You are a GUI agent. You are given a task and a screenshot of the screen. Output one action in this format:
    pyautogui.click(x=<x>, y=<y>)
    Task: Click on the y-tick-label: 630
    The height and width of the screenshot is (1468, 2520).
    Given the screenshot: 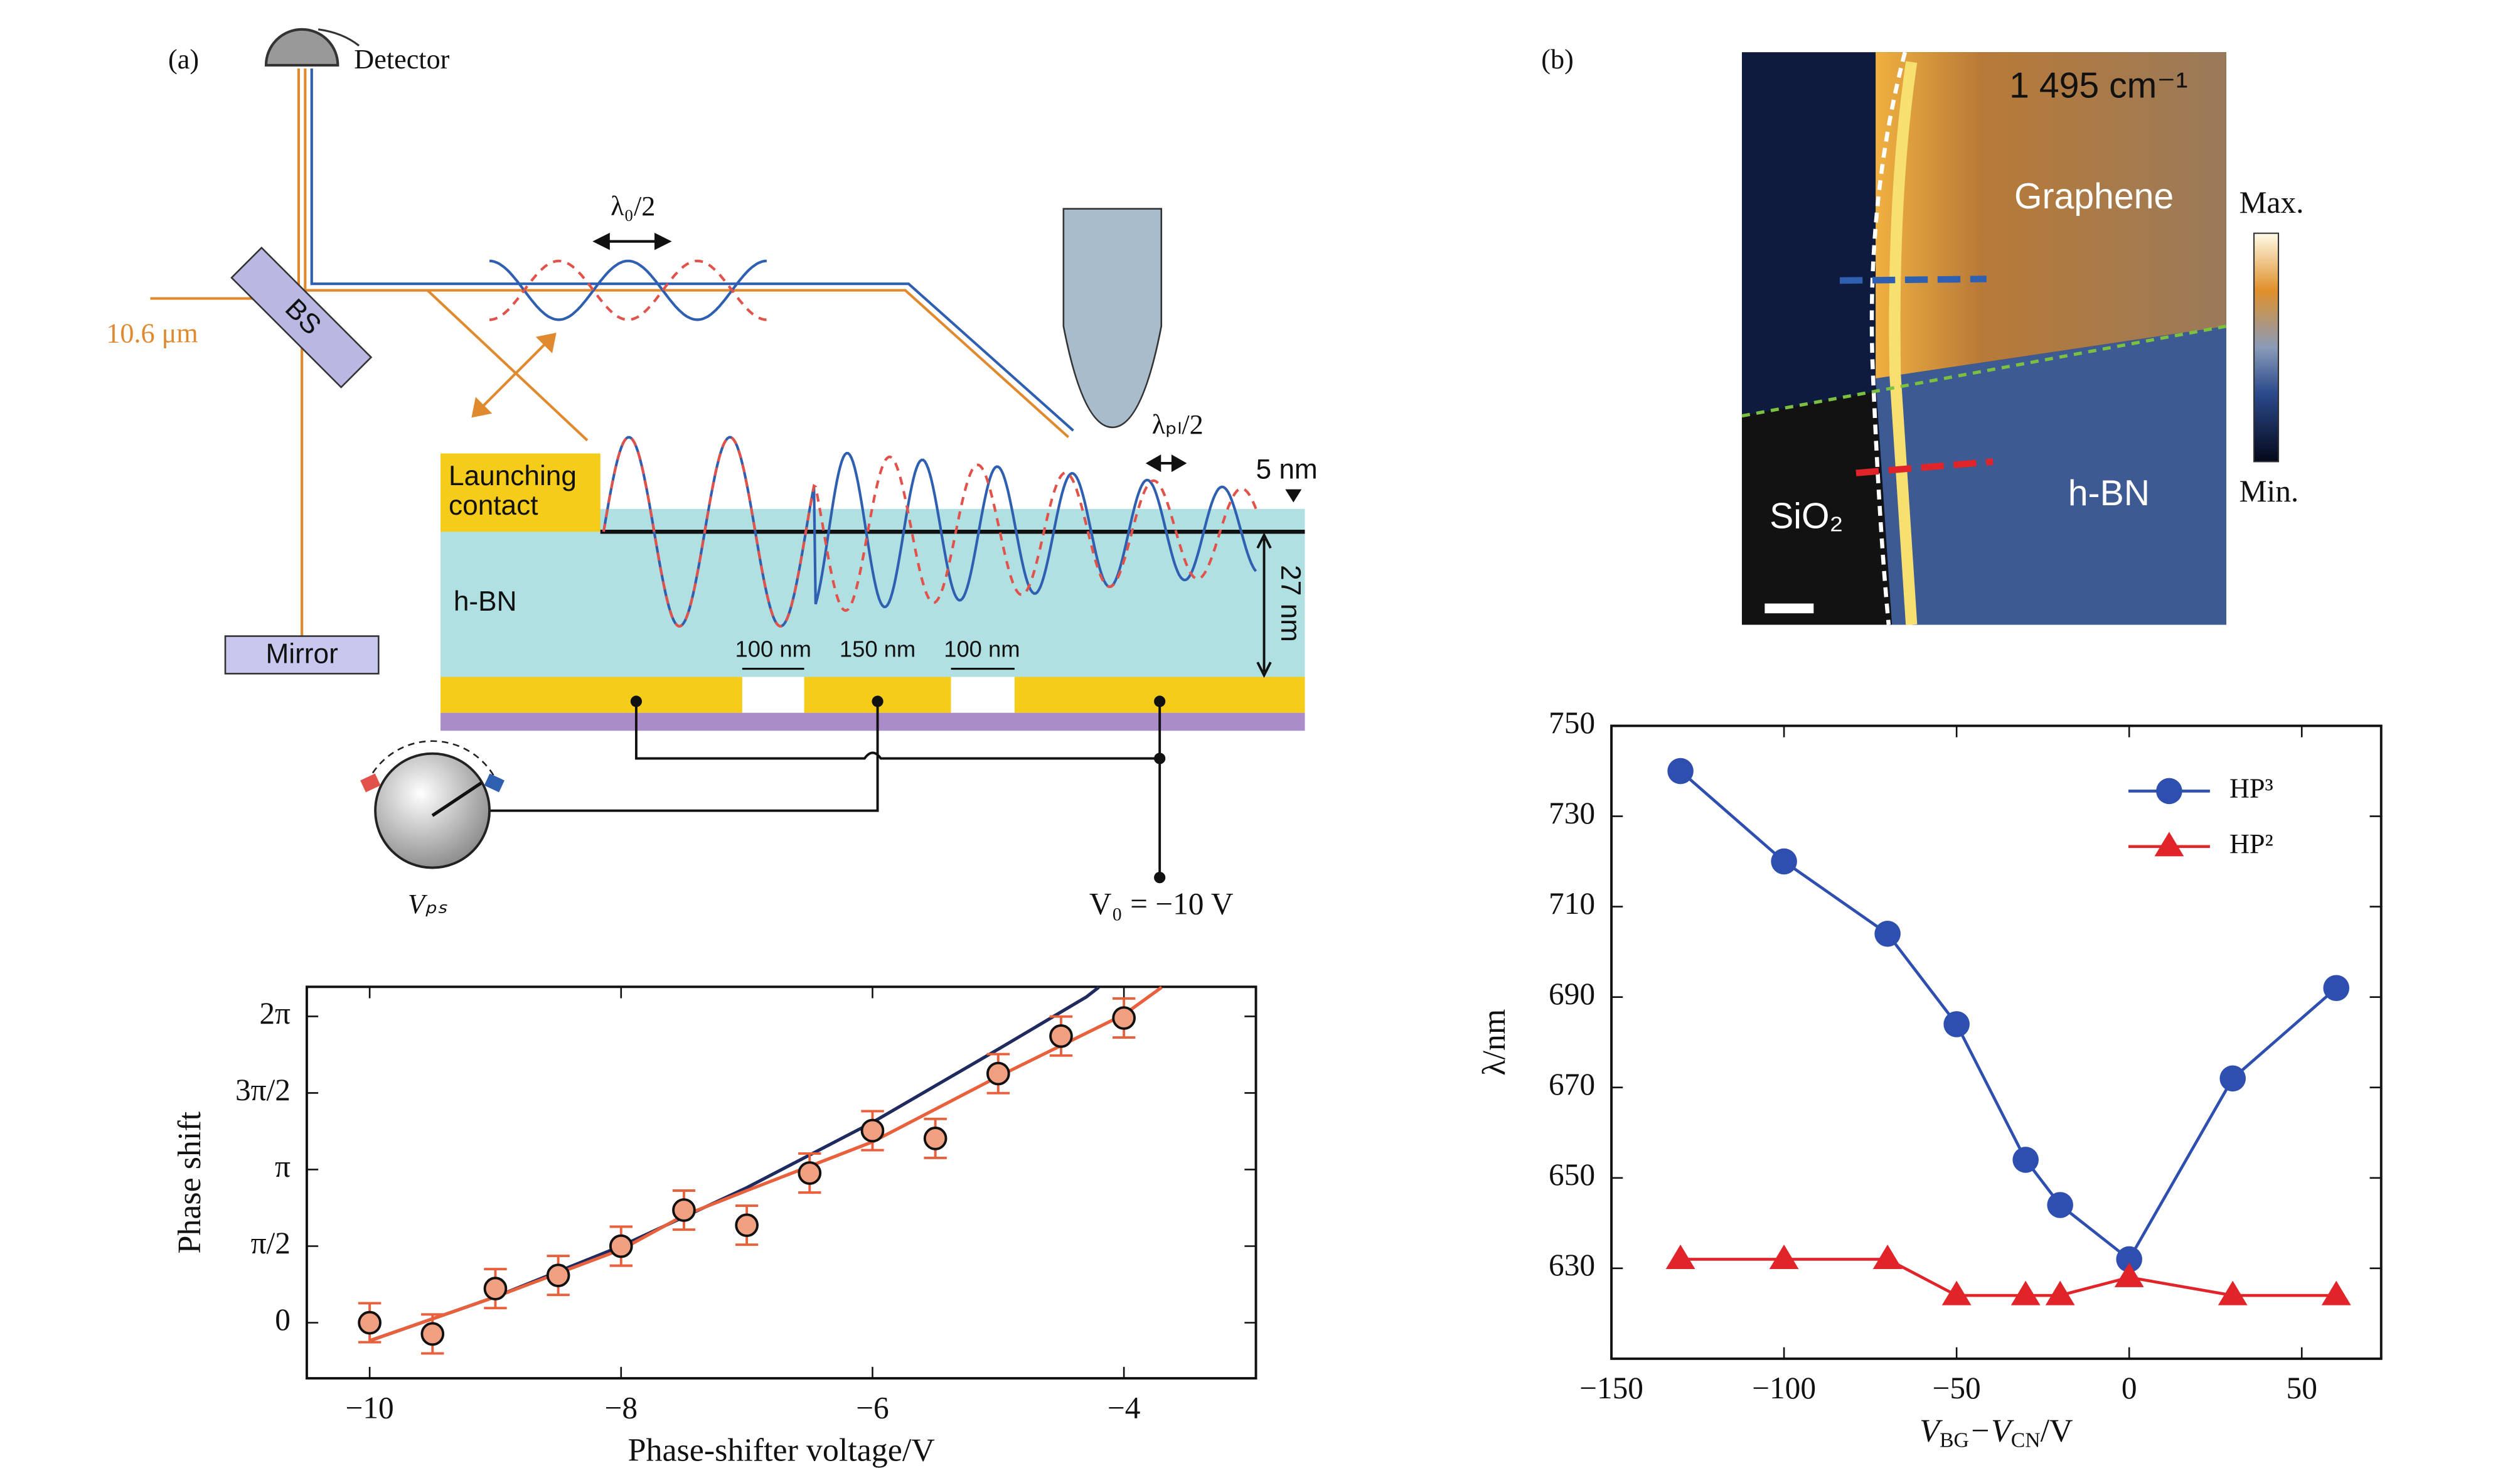 What is the action you would take?
    pyautogui.click(x=1572, y=1265)
    